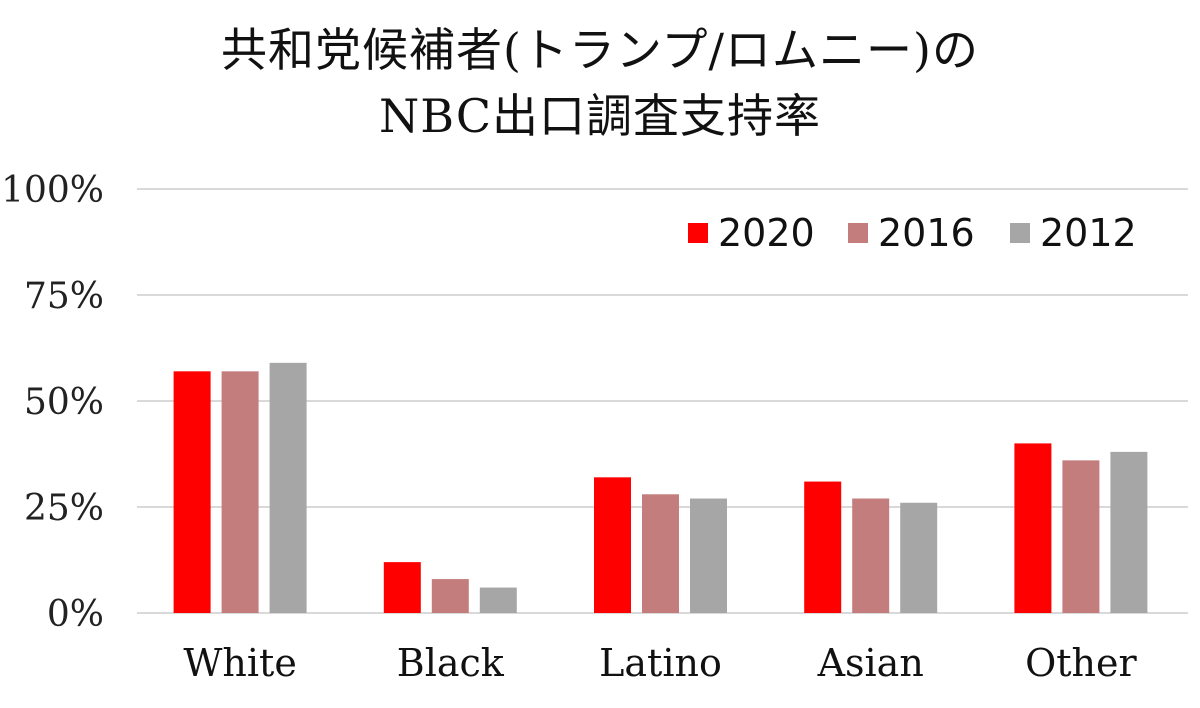 The image size is (1200, 708). What do you see at coordinates (858, 233) in the screenshot?
I see `legend-swatch-2016` at bounding box center [858, 233].